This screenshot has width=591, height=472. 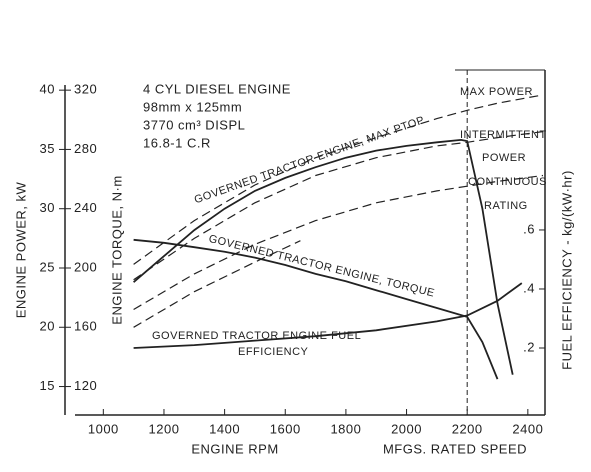 I want to click on y2-axis-label: ENGINE TORQUE, N·m, so click(x=116, y=249).